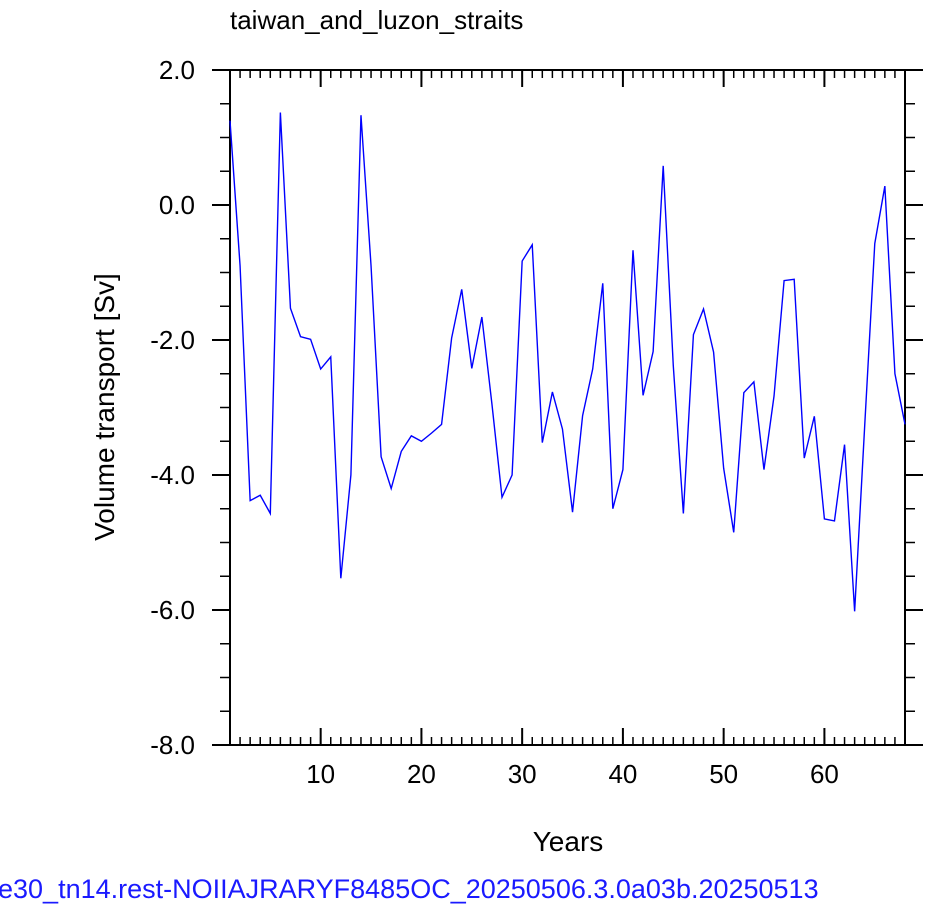 The image size is (944, 911). I want to click on x-tick-labels: 10 20 30 40 50 60, so click(572, 774).